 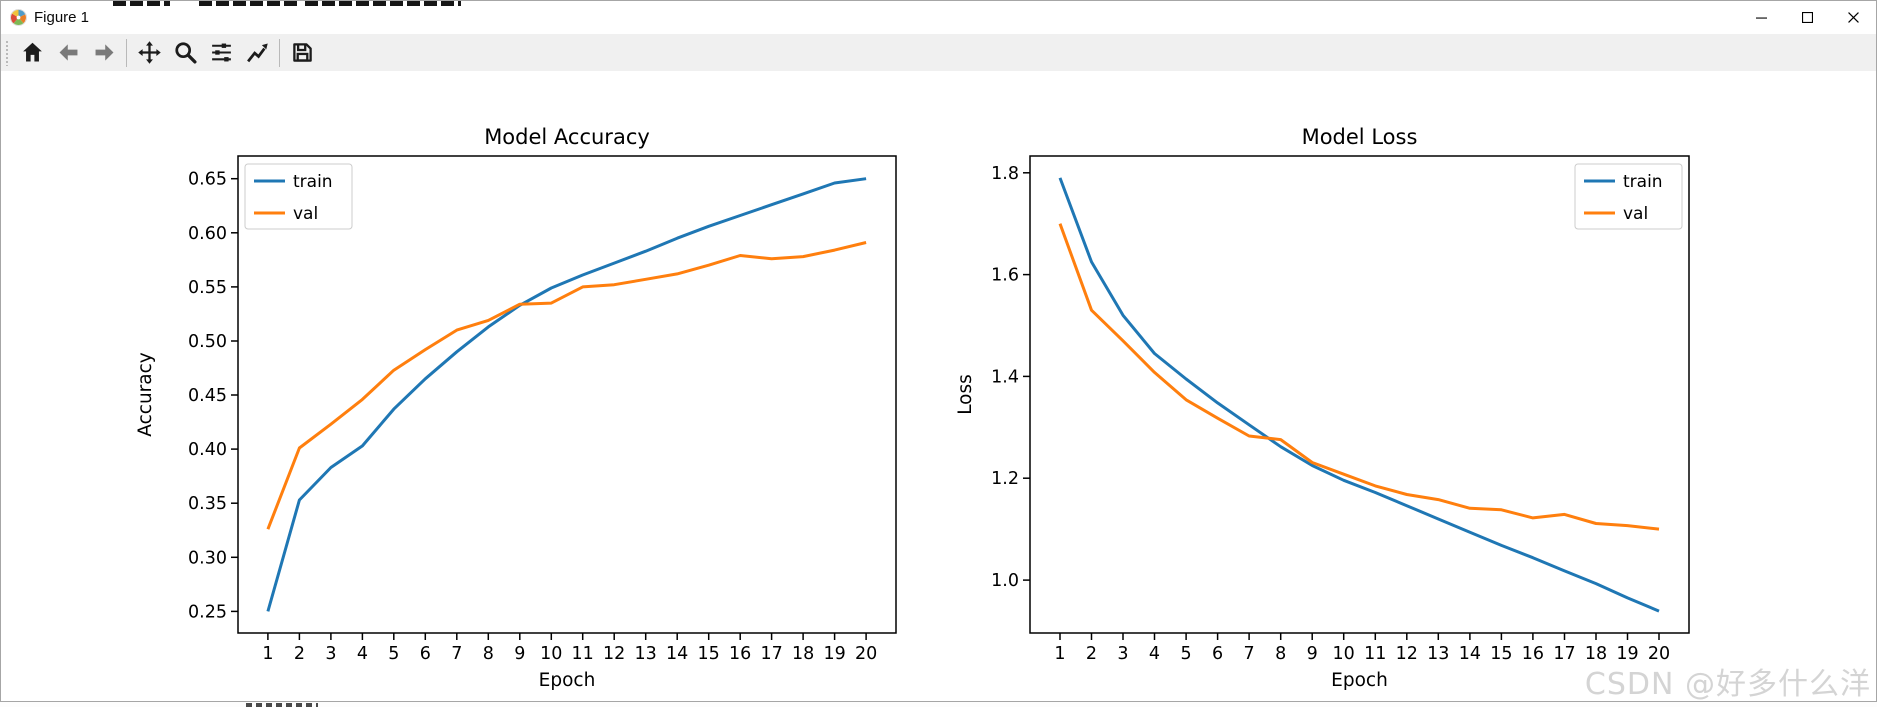 I want to click on x-tick-label: 11, so click(x=1375, y=654).